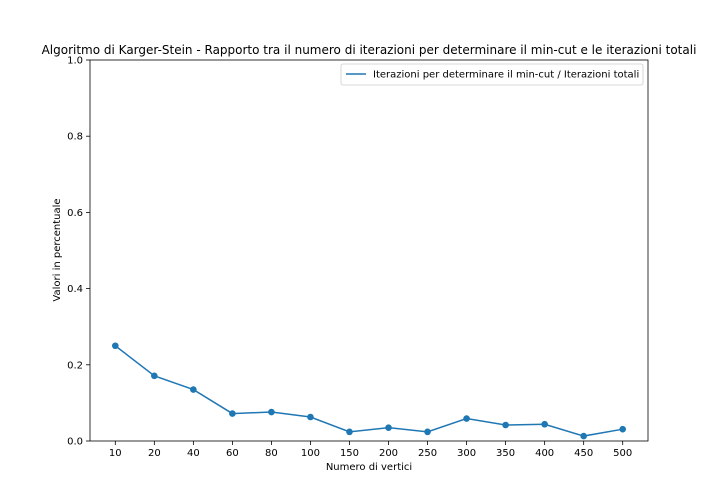 The height and width of the screenshot is (504, 720). Describe the element at coordinates (232, 453) in the screenshot. I see `x-tick-label: 60` at that location.